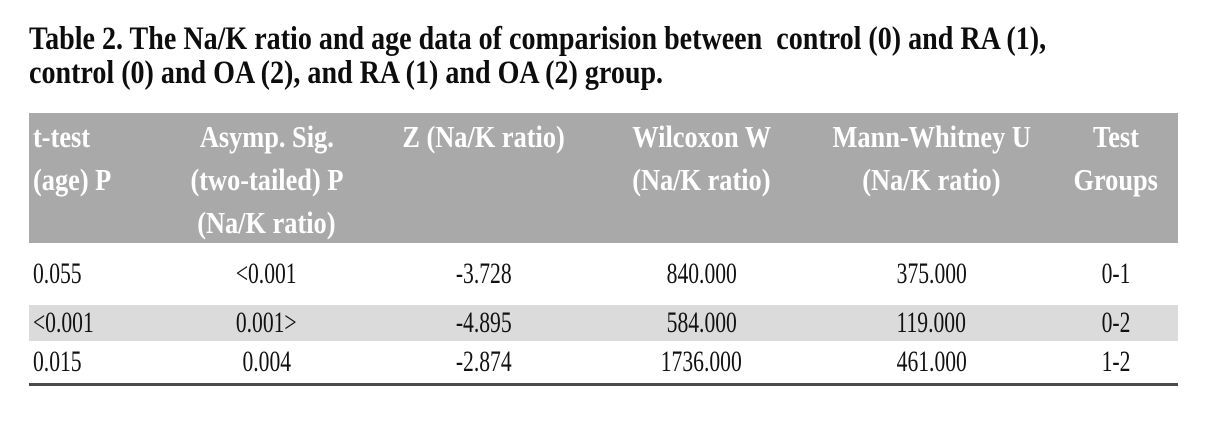  What do you see at coordinates (701, 158) in the screenshot?
I see `header-cell-wilcoxon-w: Wilcoxon W (Na/K ratio)` at bounding box center [701, 158].